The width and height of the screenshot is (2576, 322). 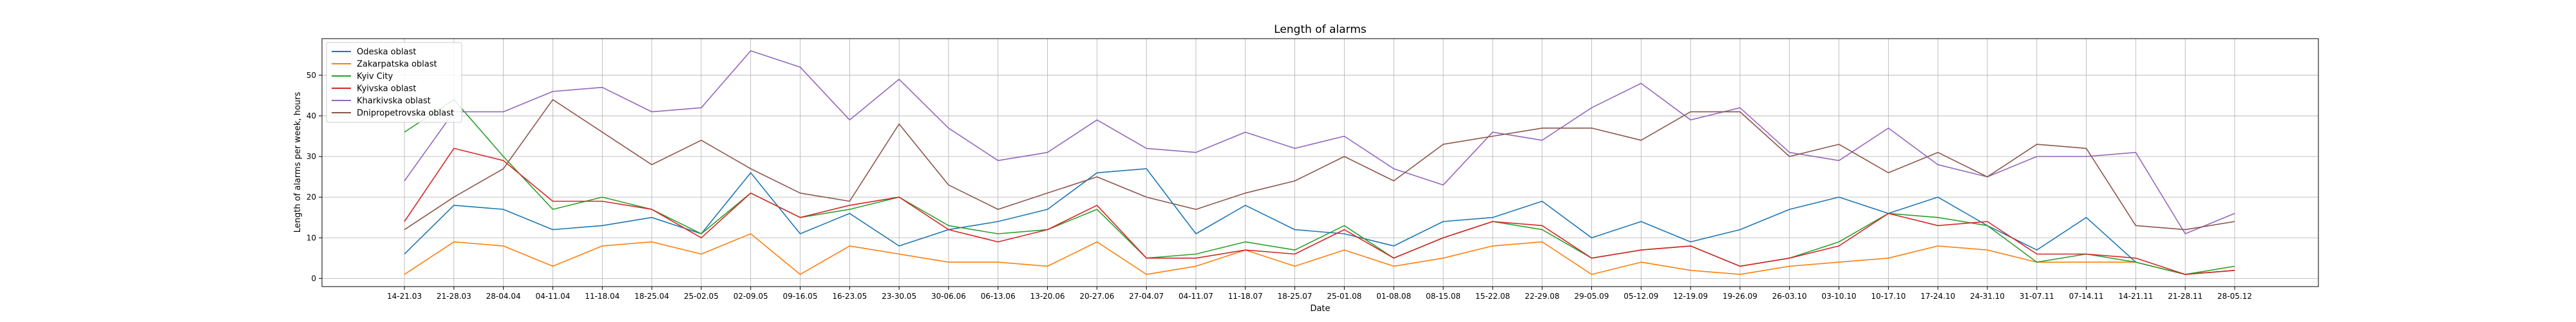 I want to click on x-tick-label: 29-05.09, so click(x=1591, y=296).